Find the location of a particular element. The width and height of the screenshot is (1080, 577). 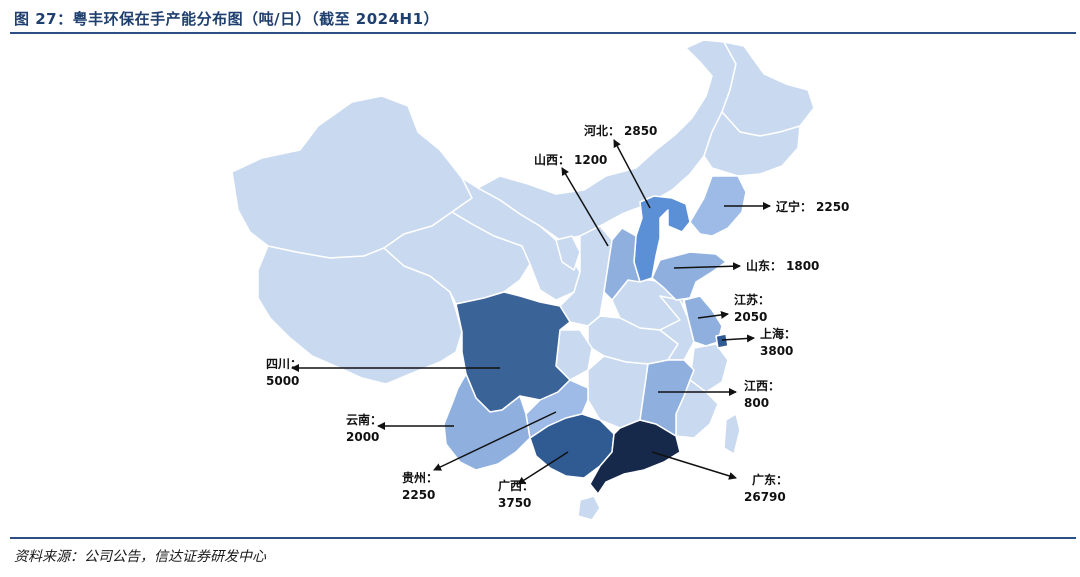

label-guangxi-name: 广西： is located at coordinates (516, 485).